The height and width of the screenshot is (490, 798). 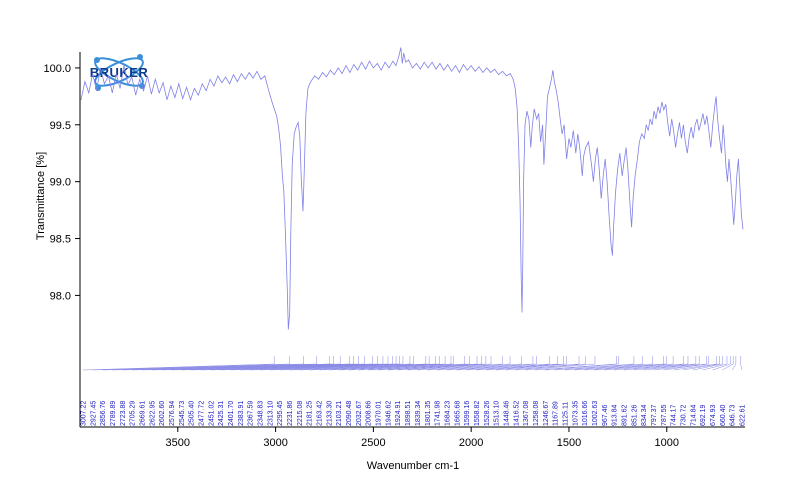 What do you see at coordinates (546, 413) in the screenshot?
I see `peak-label: 1246.67` at bounding box center [546, 413].